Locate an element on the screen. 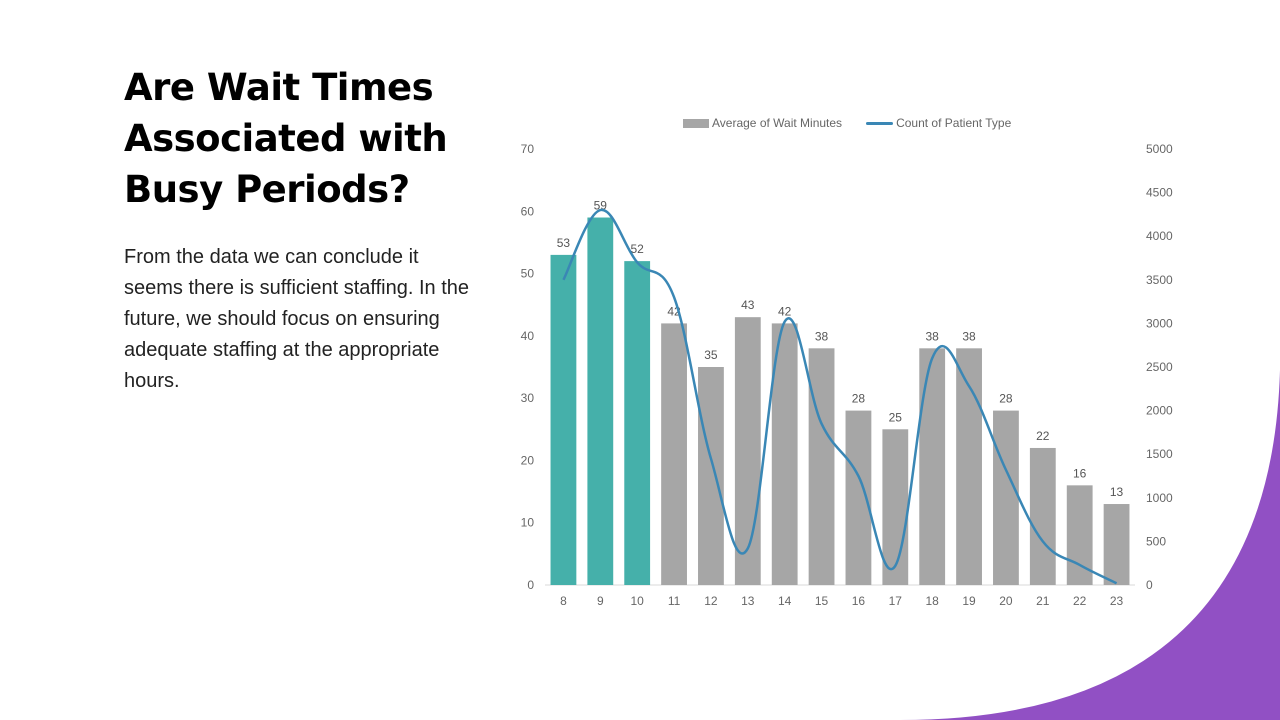 The width and height of the screenshot is (1280, 720). legend-label-wait-minutes: Average of Wait Minutes is located at coordinates (777, 123).